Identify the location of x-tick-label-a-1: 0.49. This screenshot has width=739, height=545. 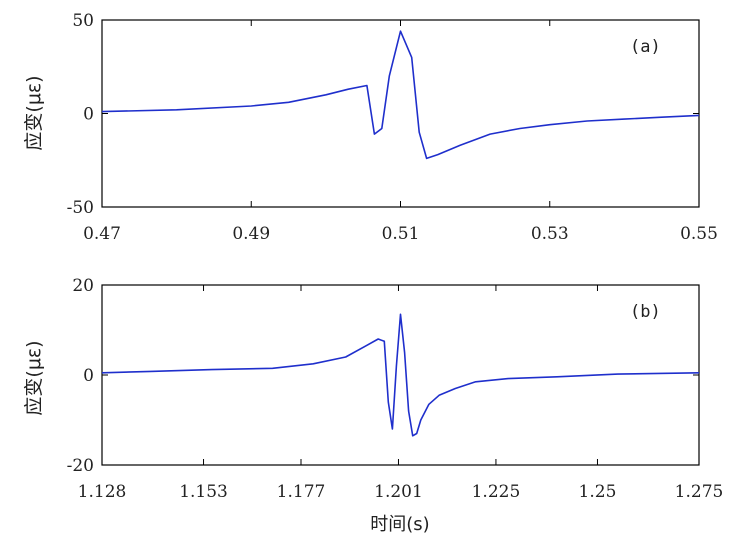
(251, 234).